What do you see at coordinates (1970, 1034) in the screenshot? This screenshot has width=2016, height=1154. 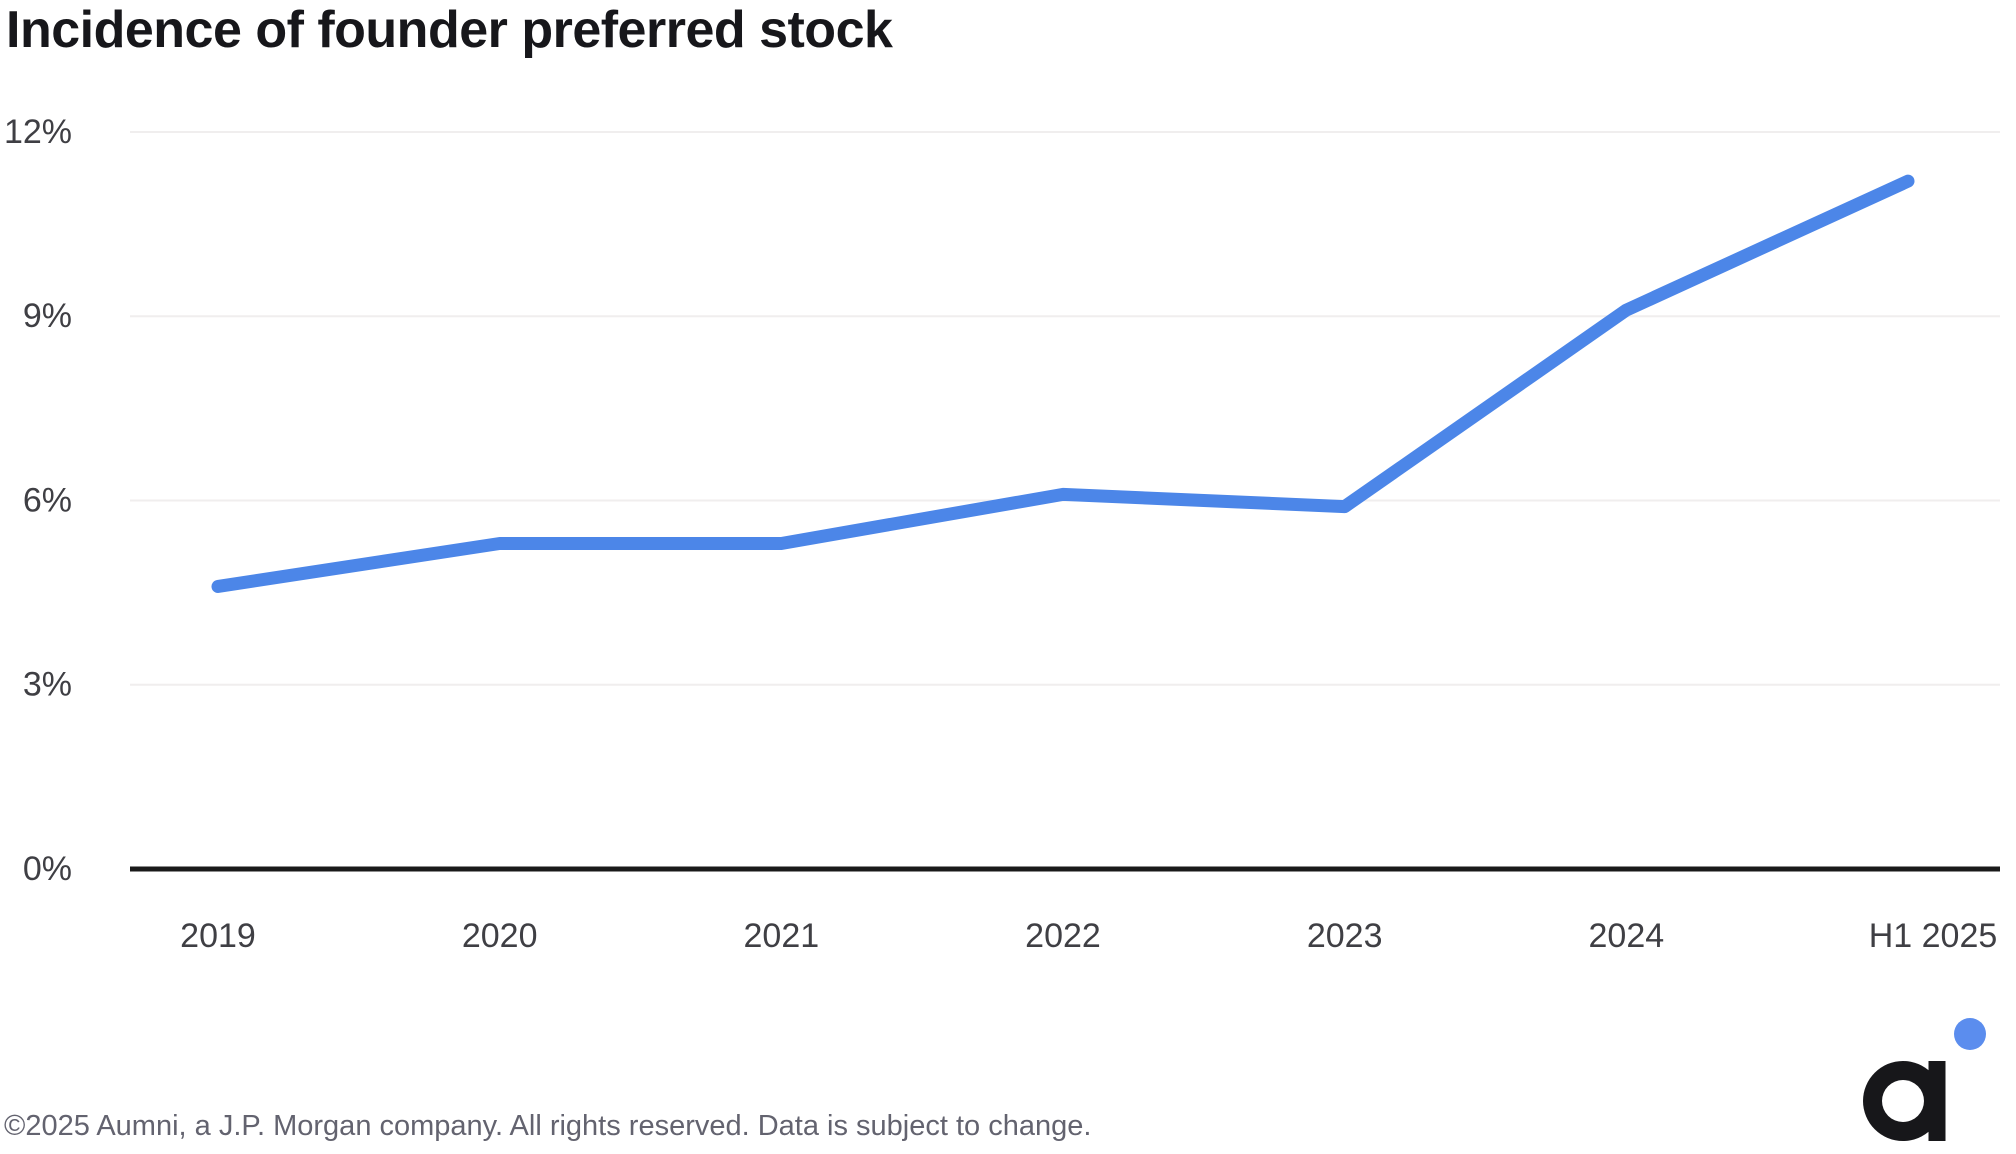 I see `logo-dot-icon` at bounding box center [1970, 1034].